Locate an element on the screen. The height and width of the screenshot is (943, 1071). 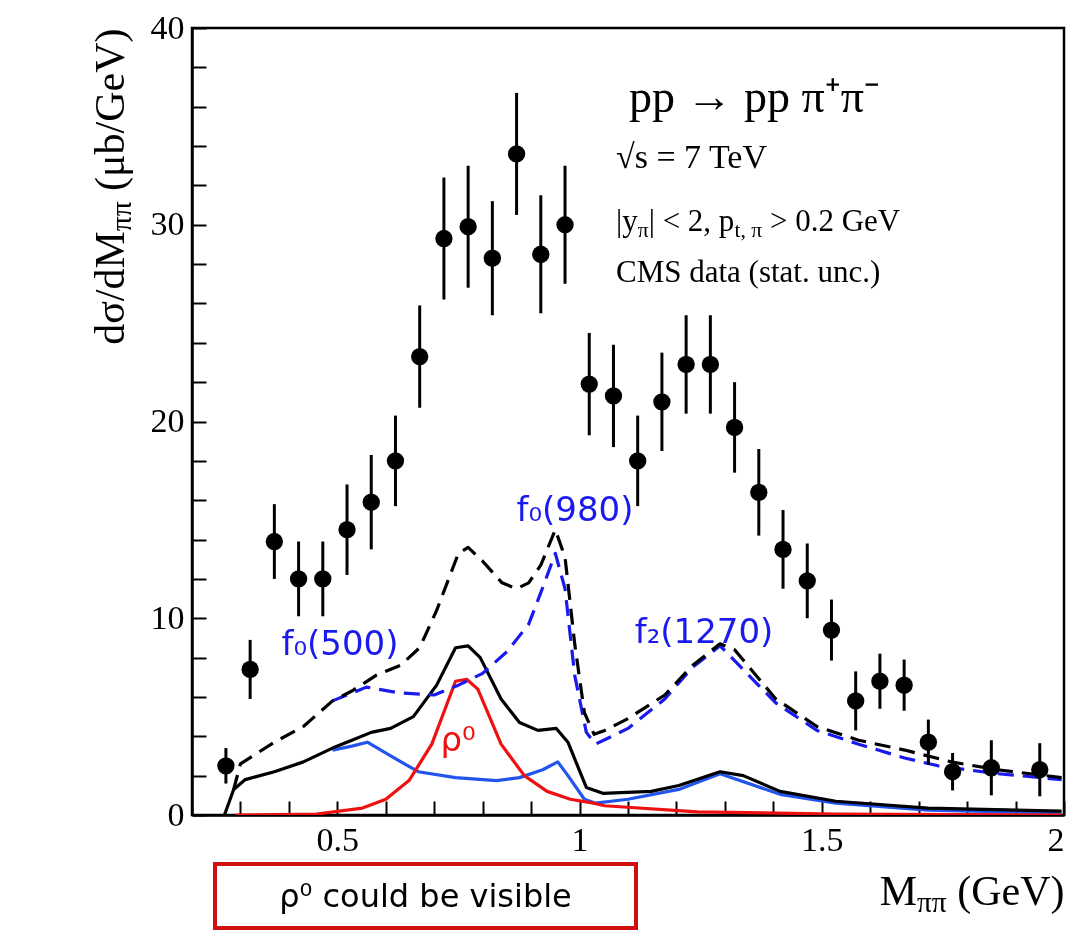
x-tick-label: 0.5 is located at coordinates (338, 839).